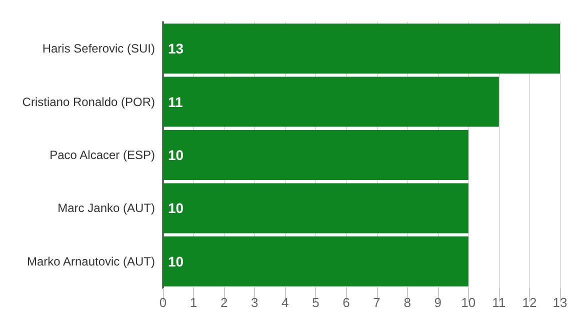 This screenshot has width=582, height=326. What do you see at coordinates (316, 302) in the screenshot?
I see `x-tick-label: 5` at bounding box center [316, 302].